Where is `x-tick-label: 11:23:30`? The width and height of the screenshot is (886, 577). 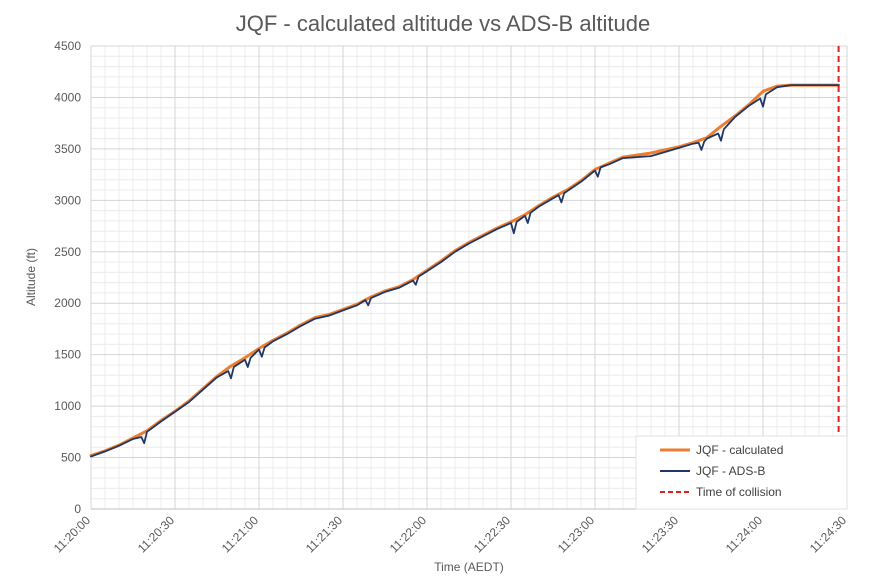 x-tick-label: 11:23:30 is located at coordinates (660, 534).